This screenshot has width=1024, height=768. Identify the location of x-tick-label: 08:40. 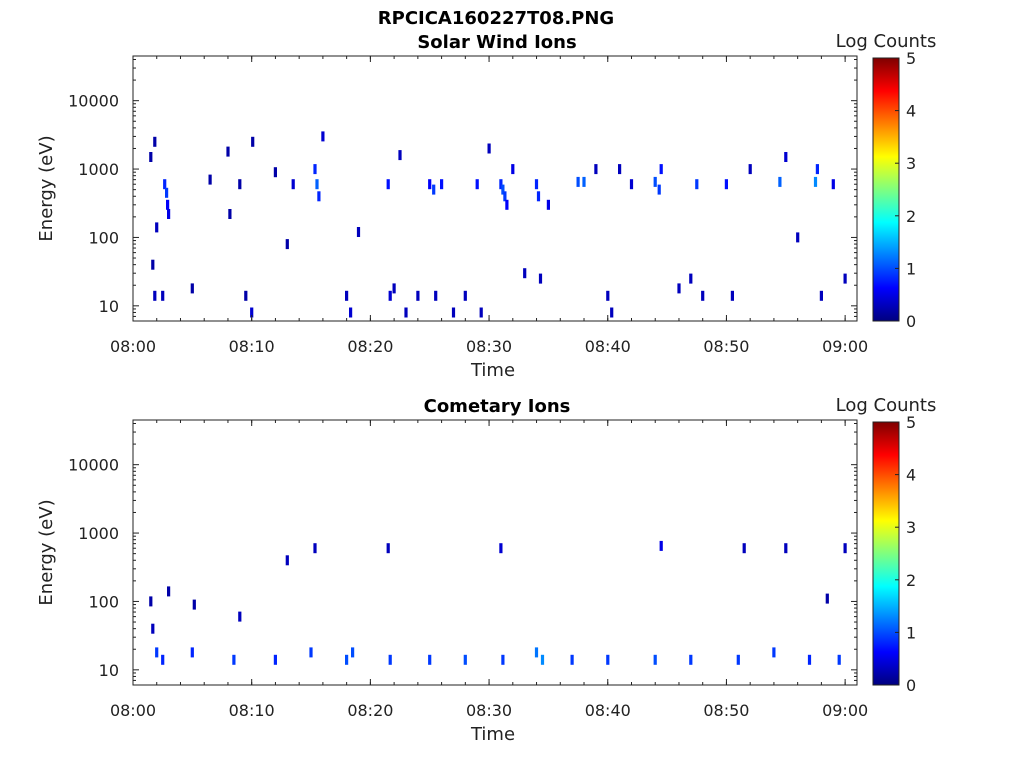
(608, 346).